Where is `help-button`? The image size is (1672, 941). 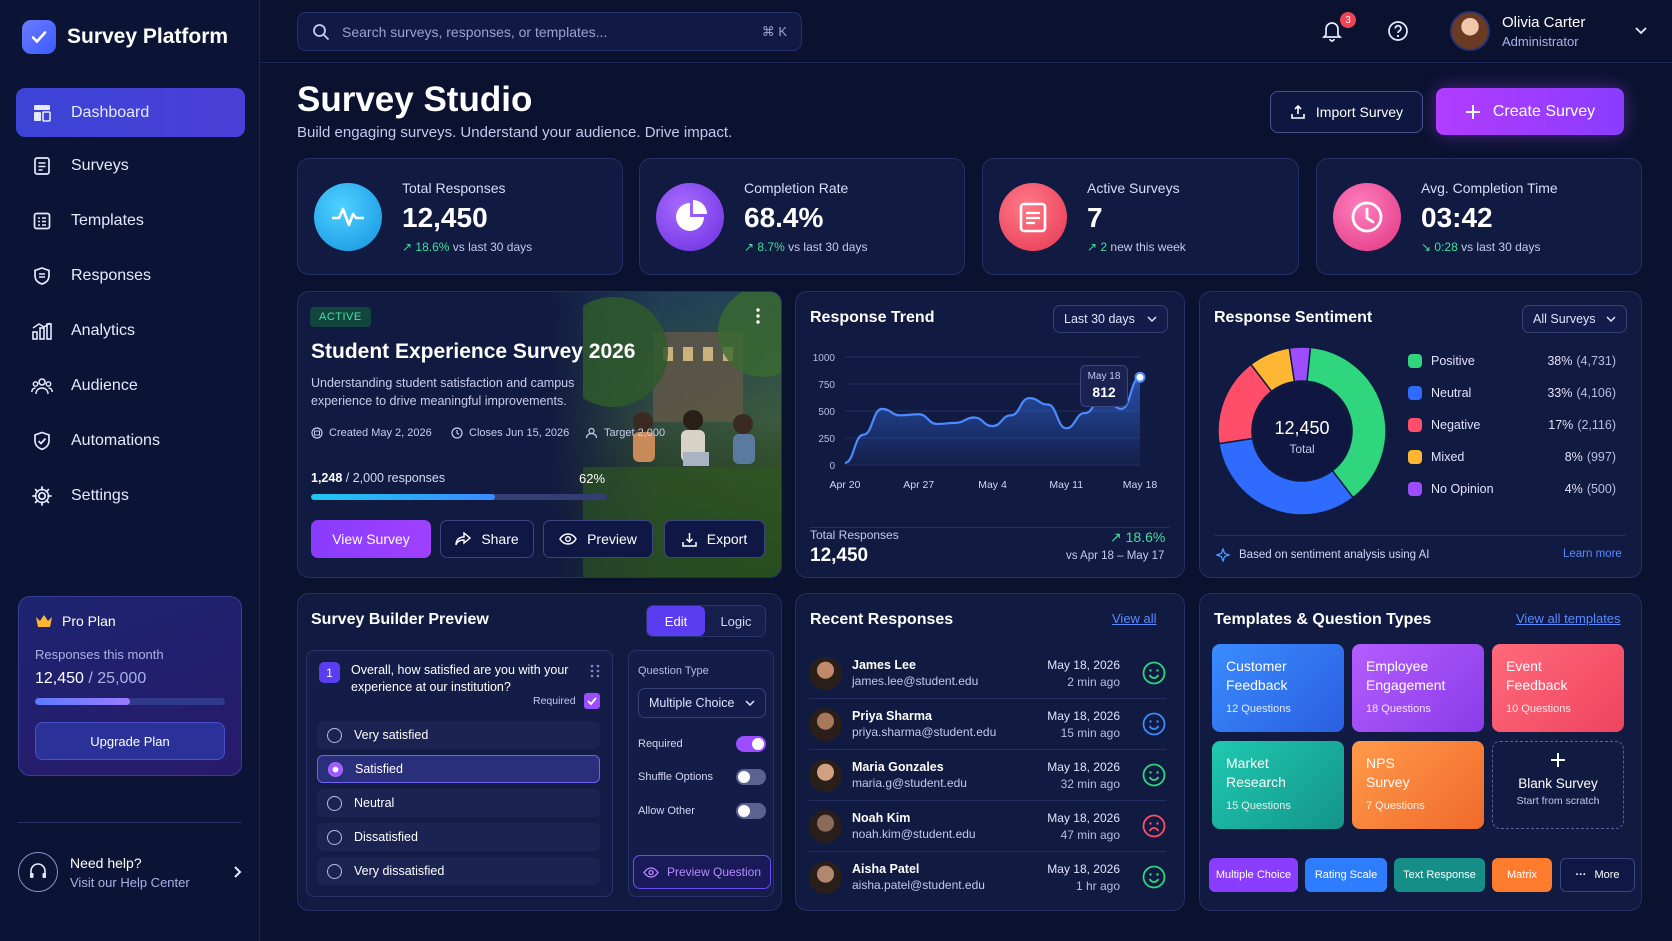 help-button is located at coordinates (1398, 31).